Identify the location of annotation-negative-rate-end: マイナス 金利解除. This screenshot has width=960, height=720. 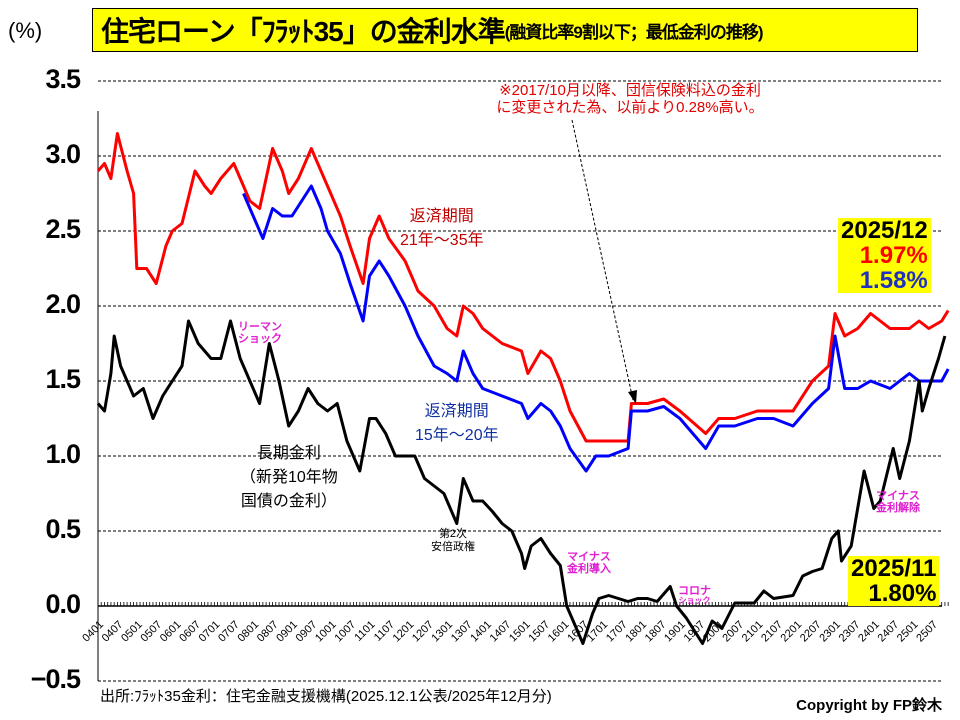
(898, 502).